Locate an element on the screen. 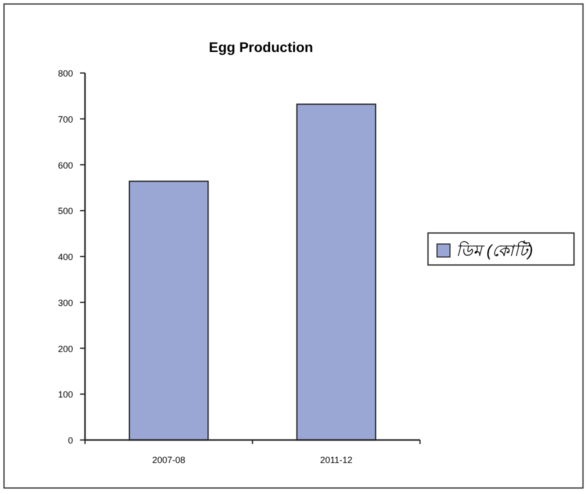 This screenshot has width=587, height=494. y-tick-label: 400 is located at coordinates (65, 257).